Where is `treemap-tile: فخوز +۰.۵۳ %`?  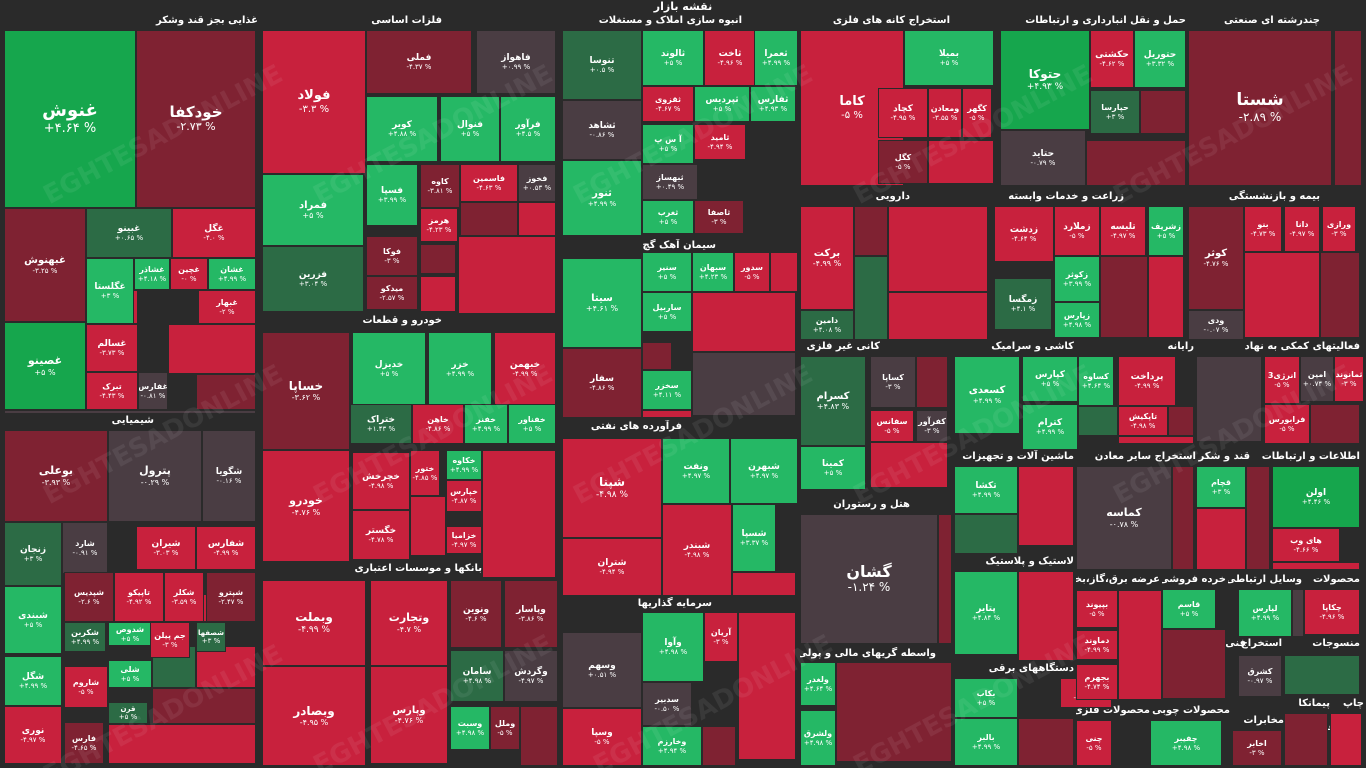
treemap-tile: فخوز +۰.۵۳ % is located at coordinates (537, 183).